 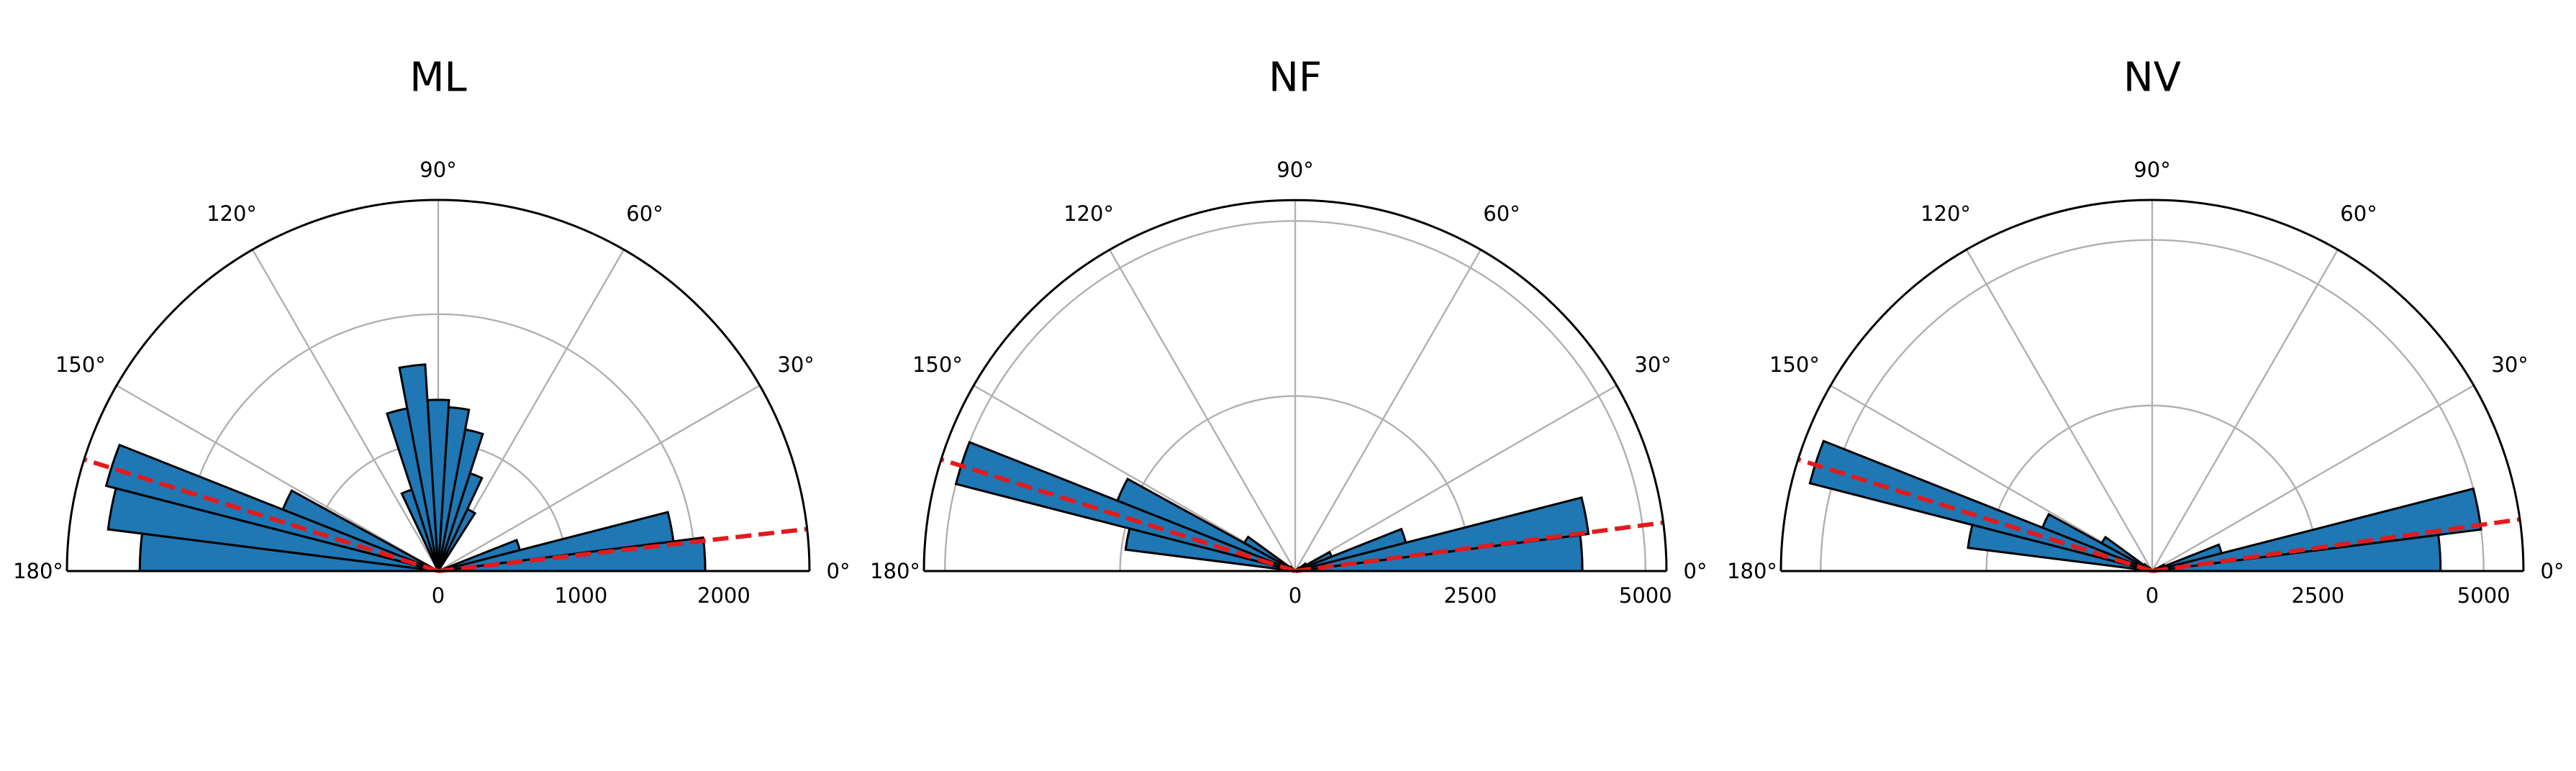 I want to click on r-tick-label-2000: 2000, so click(x=723, y=595).